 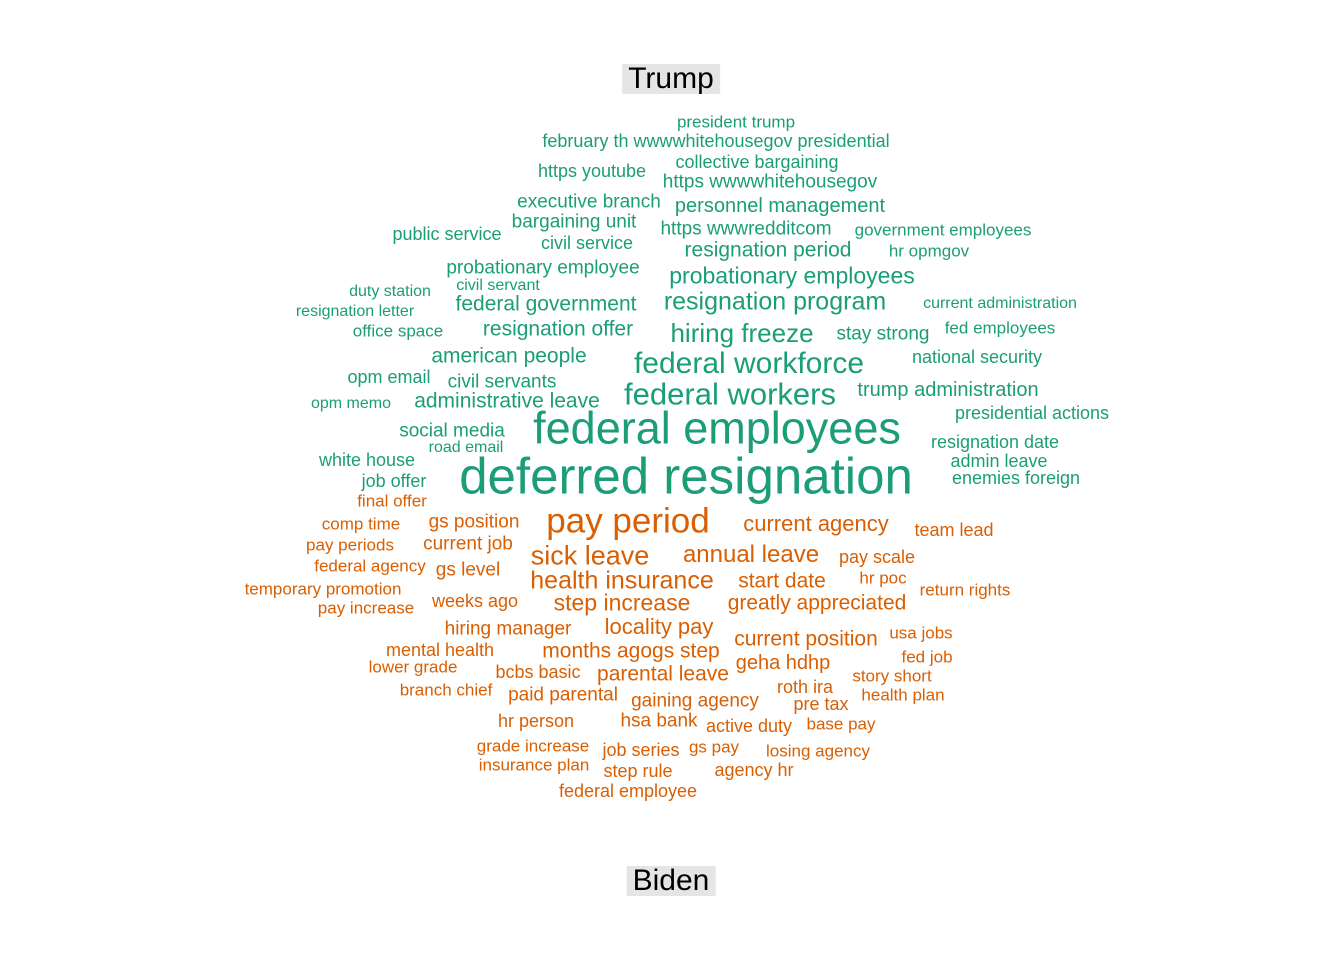 What do you see at coordinates (783, 663) in the screenshot?
I see `word-geha-hdhp: geha hdhp` at bounding box center [783, 663].